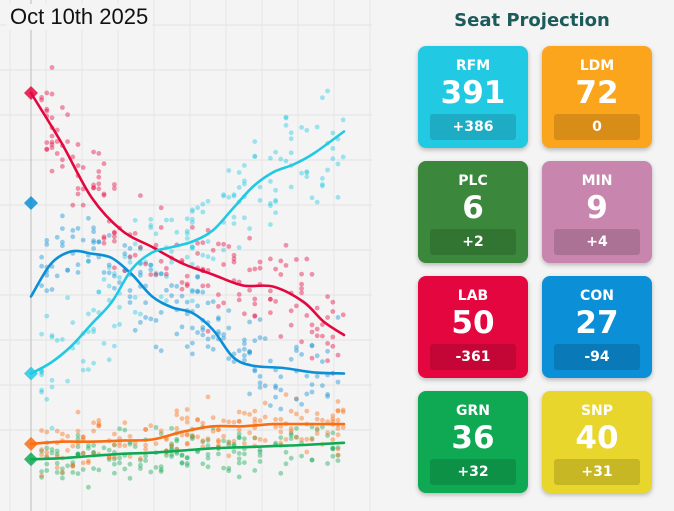  What do you see at coordinates (597, 66) in the screenshot?
I see `party-code: LDM` at bounding box center [597, 66].